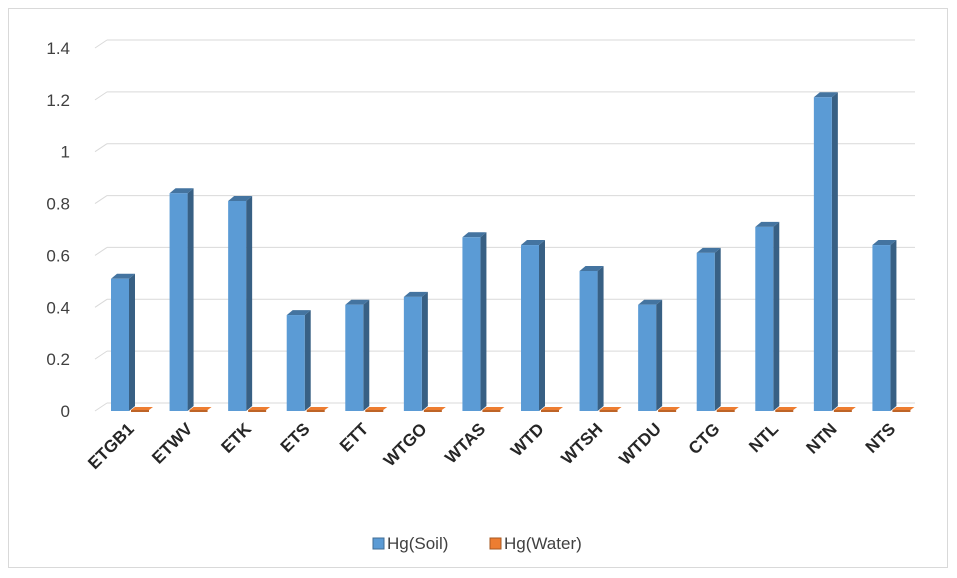  I want to click on x-category-label: NTL, so click(763, 437).